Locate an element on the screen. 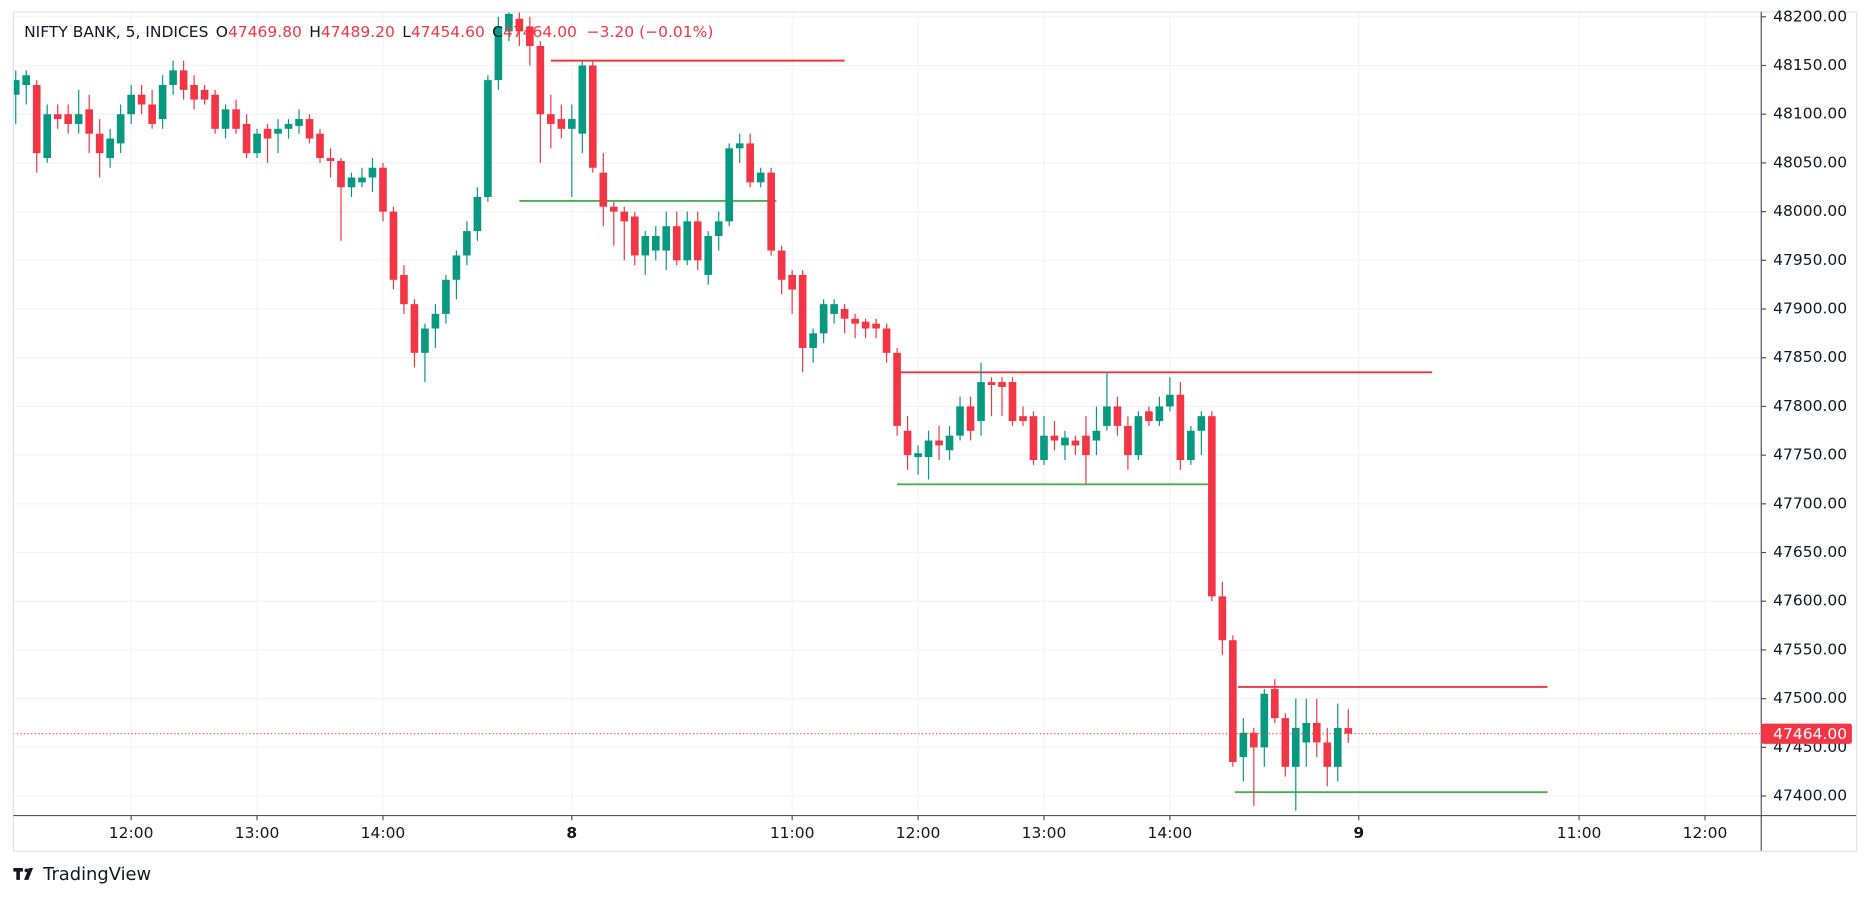  y-tick-label: 47850.00 is located at coordinates (1810, 357).